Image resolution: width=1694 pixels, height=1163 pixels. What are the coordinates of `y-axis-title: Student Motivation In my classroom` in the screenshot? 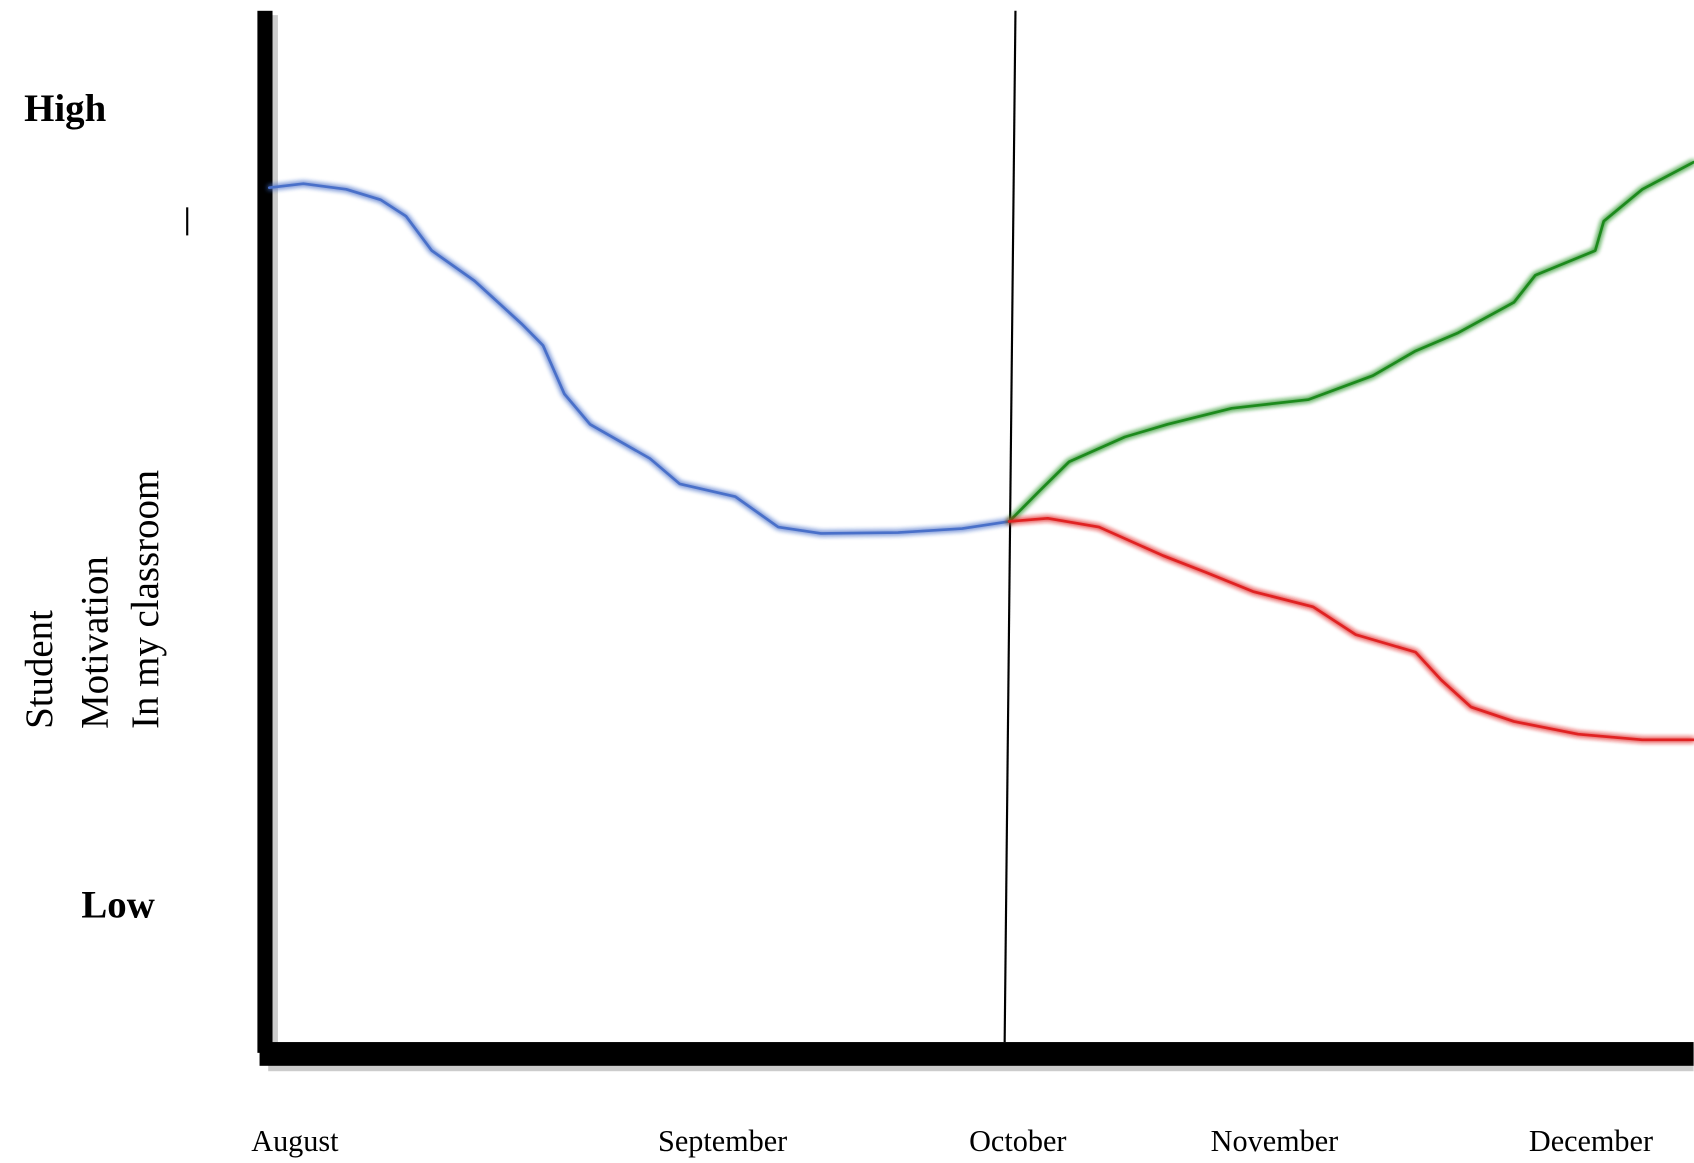 It's located at (92, 599).